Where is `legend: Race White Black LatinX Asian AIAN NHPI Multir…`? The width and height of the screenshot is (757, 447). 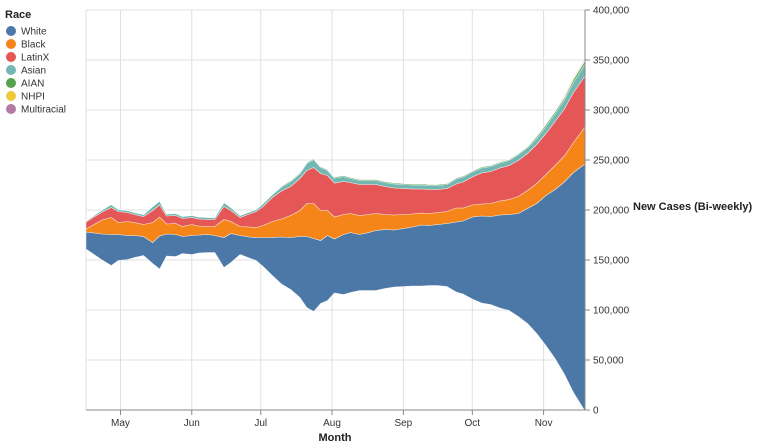 legend: Race White Black LatinX Asian AIAN NHPI Multir… is located at coordinates (35, 62).